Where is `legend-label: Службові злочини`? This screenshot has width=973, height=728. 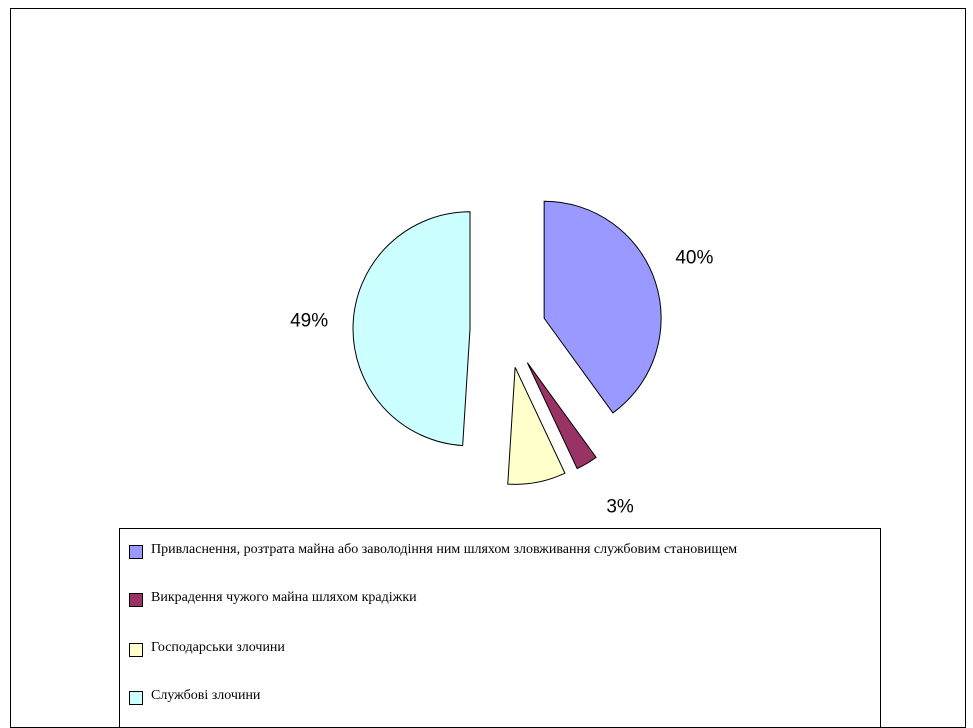 legend-label: Службові злочини is located at coordinates (206, 695).